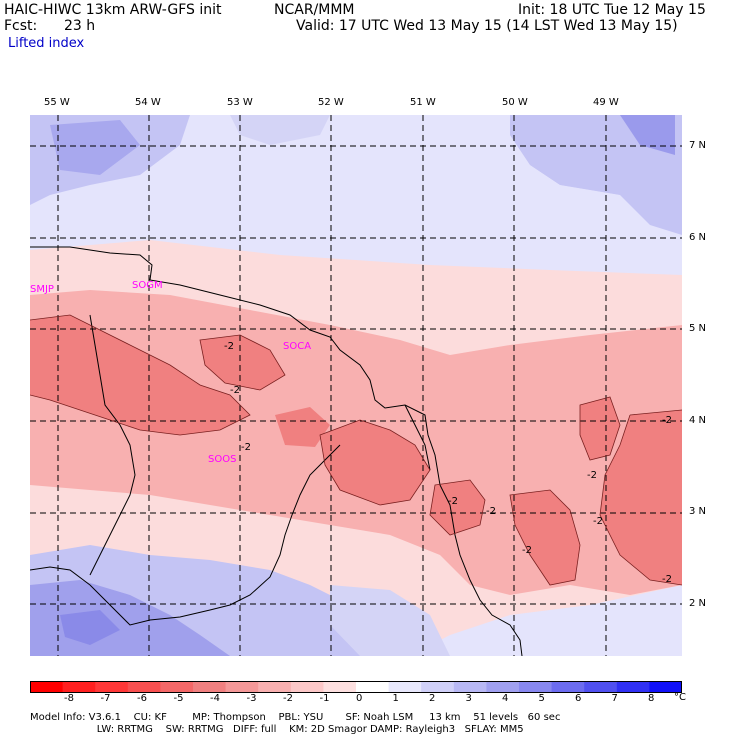 Image resolution: width=740 pixels, height=740 pixels. Describe the element at coordinates (612, 10) in the screenshot. I see `init-time: Init: 18 UTC Tue 12 May 15` at that location.